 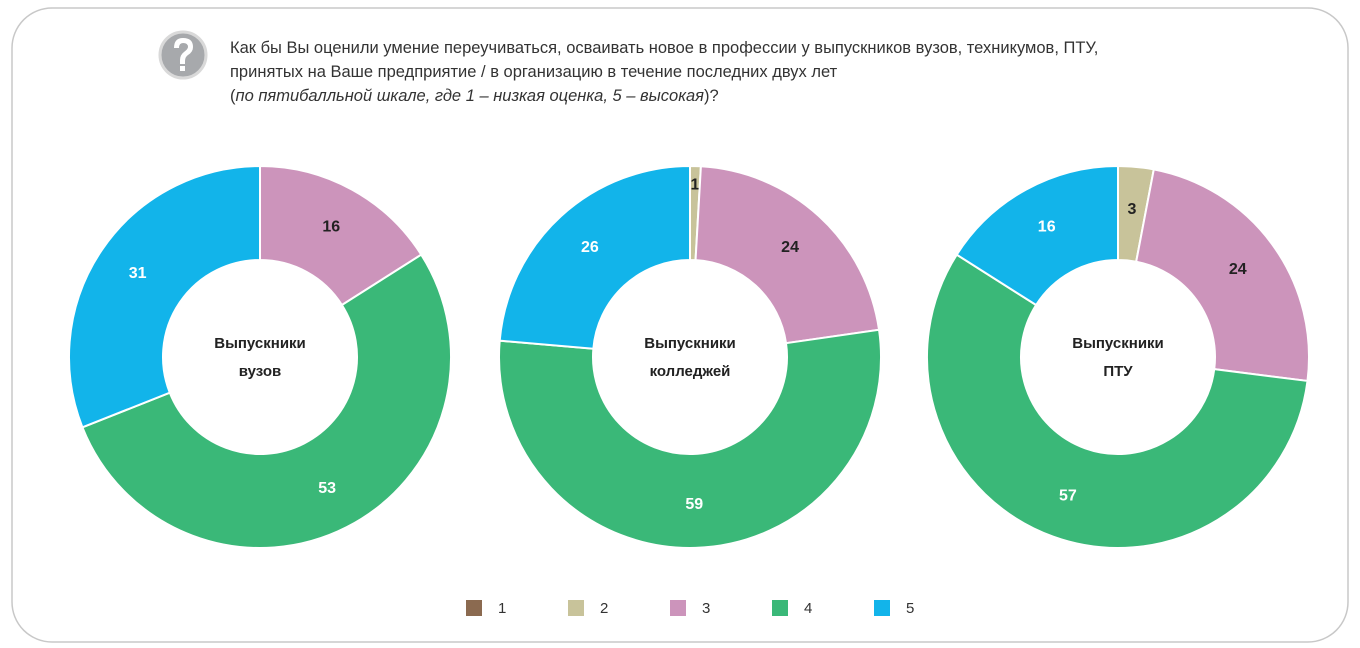 What do you see at coordinates (808, 608) in the screenshot?
I see `legend-label: 4` at bounding box center [808, 608].